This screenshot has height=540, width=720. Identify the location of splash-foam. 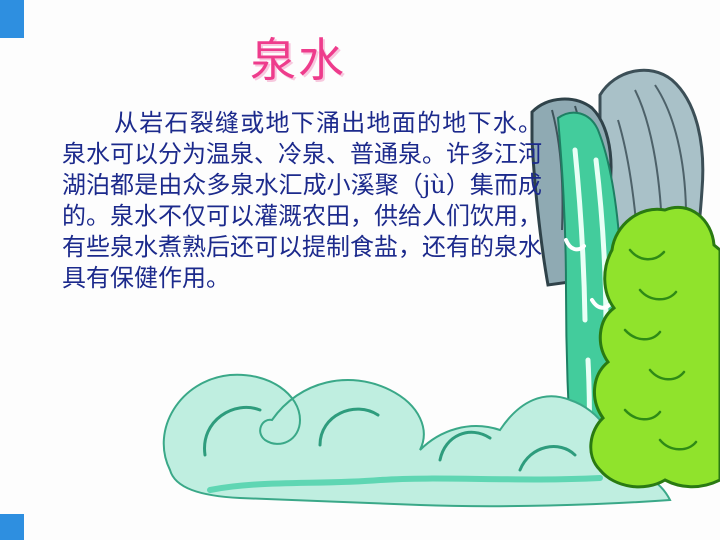
(405, 484).